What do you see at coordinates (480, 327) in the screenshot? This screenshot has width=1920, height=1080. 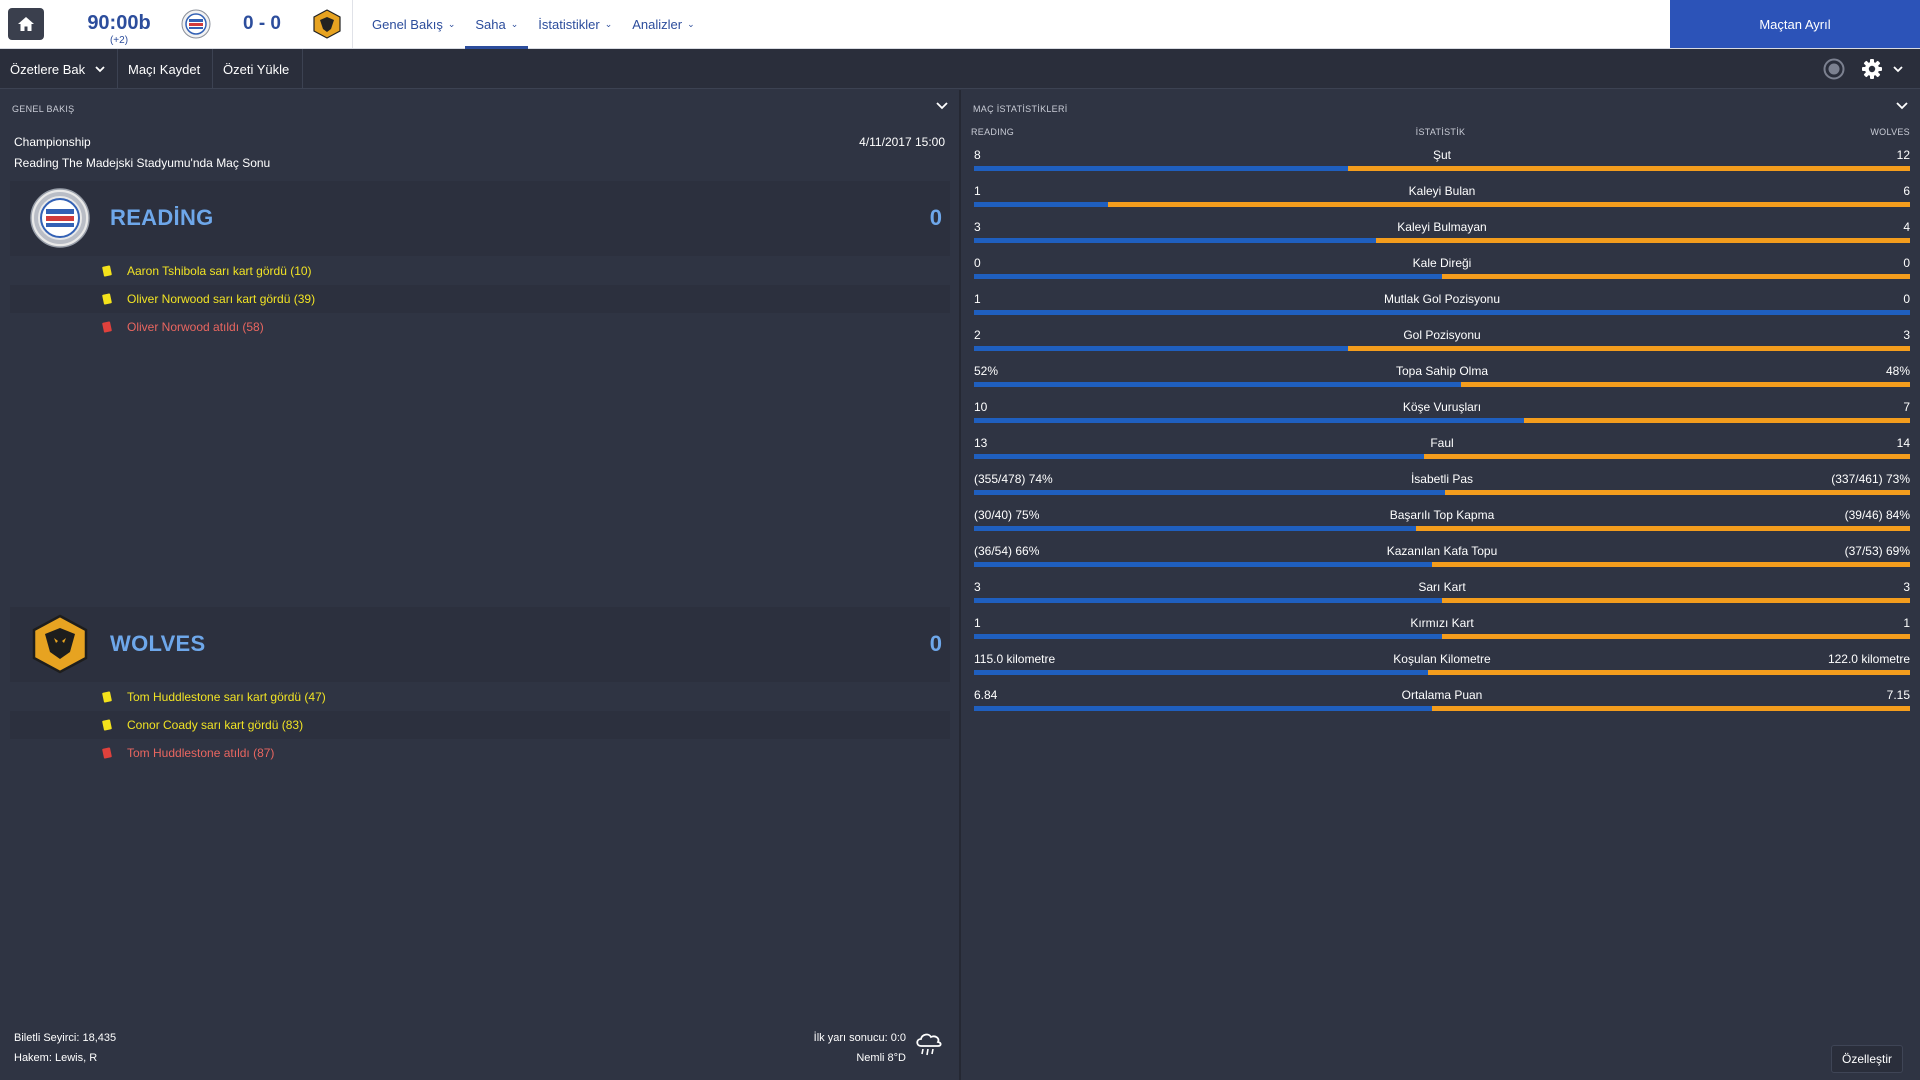 I see `home-event-row: Oliver Norwood atıldı (58)` at bounding box center [480, 327].